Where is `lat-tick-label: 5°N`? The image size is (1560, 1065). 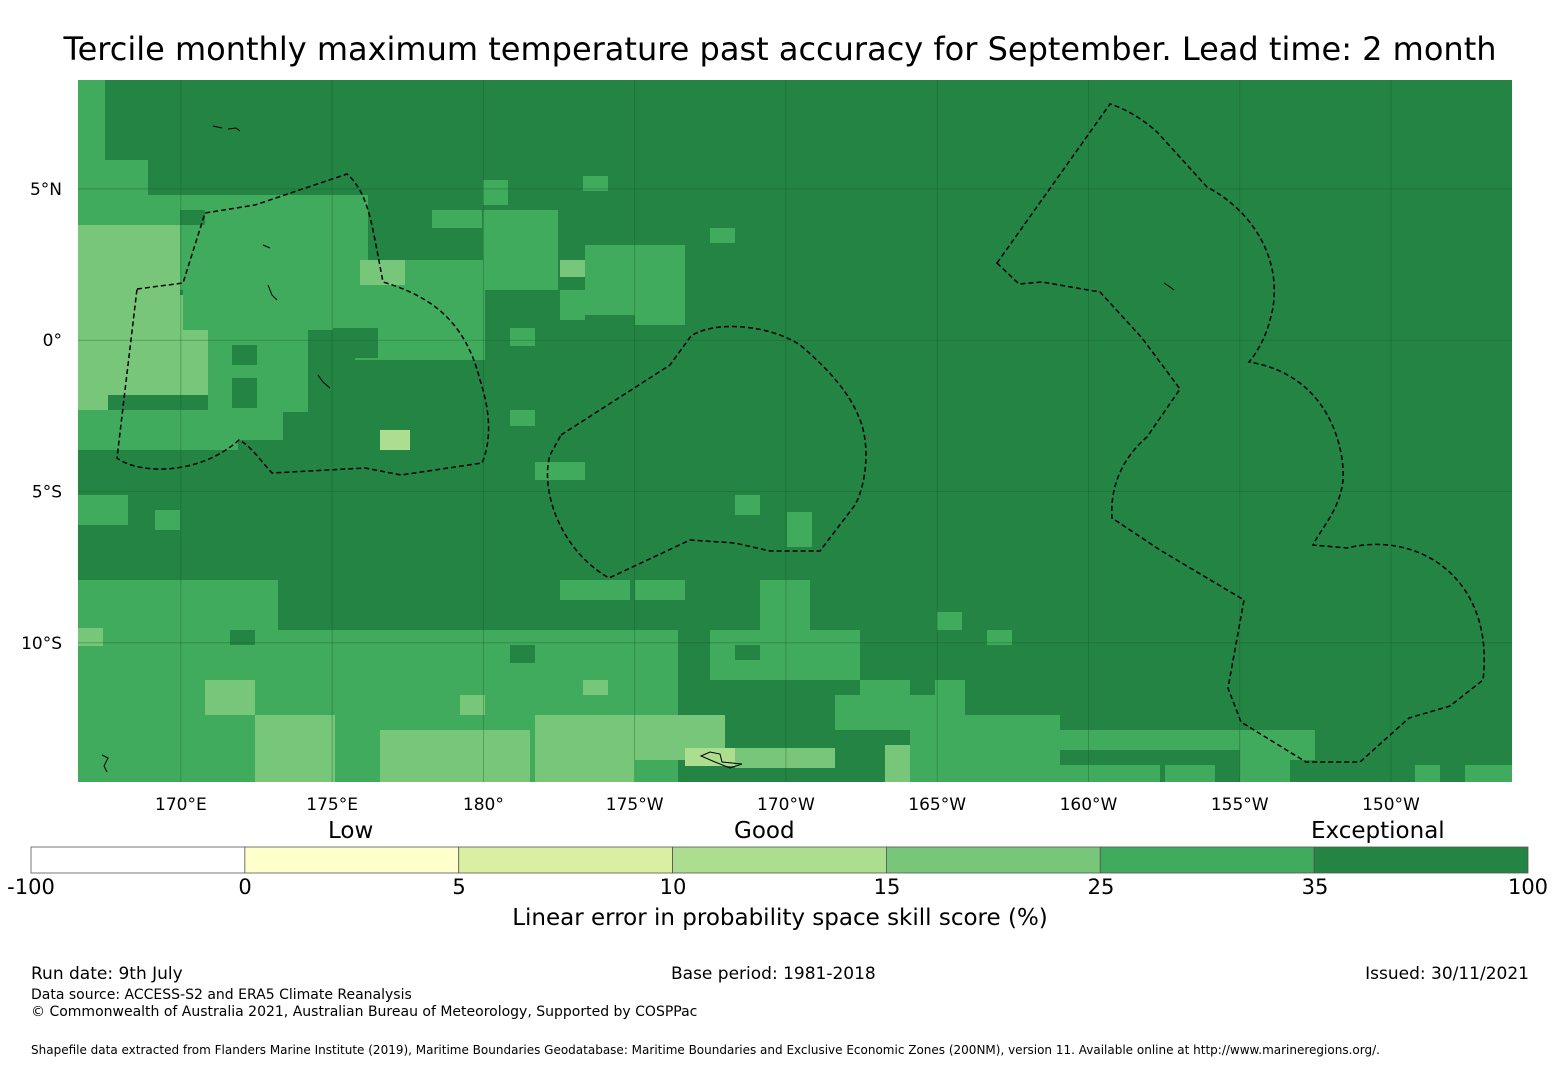
lat-tick-label: 5°N is located at coordinates (46, 190).